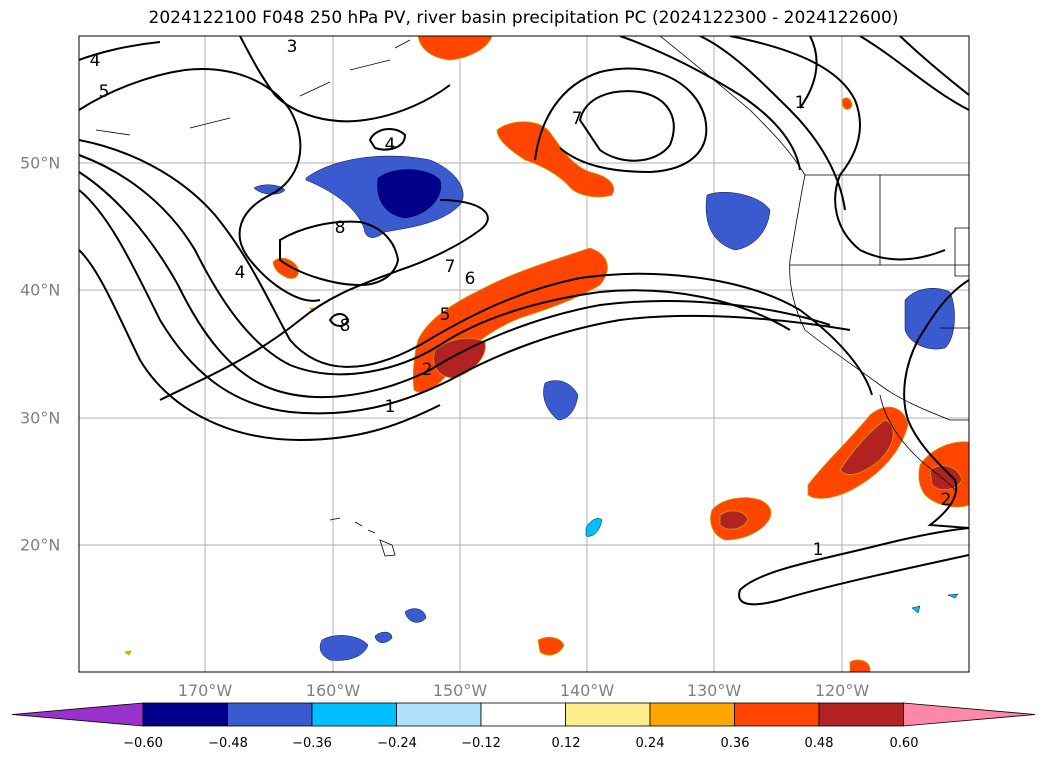  What do you see at coordinates (333, 690) in the screenshot?
I see `lon-label: 160°W` at bounding box center [333, 690].